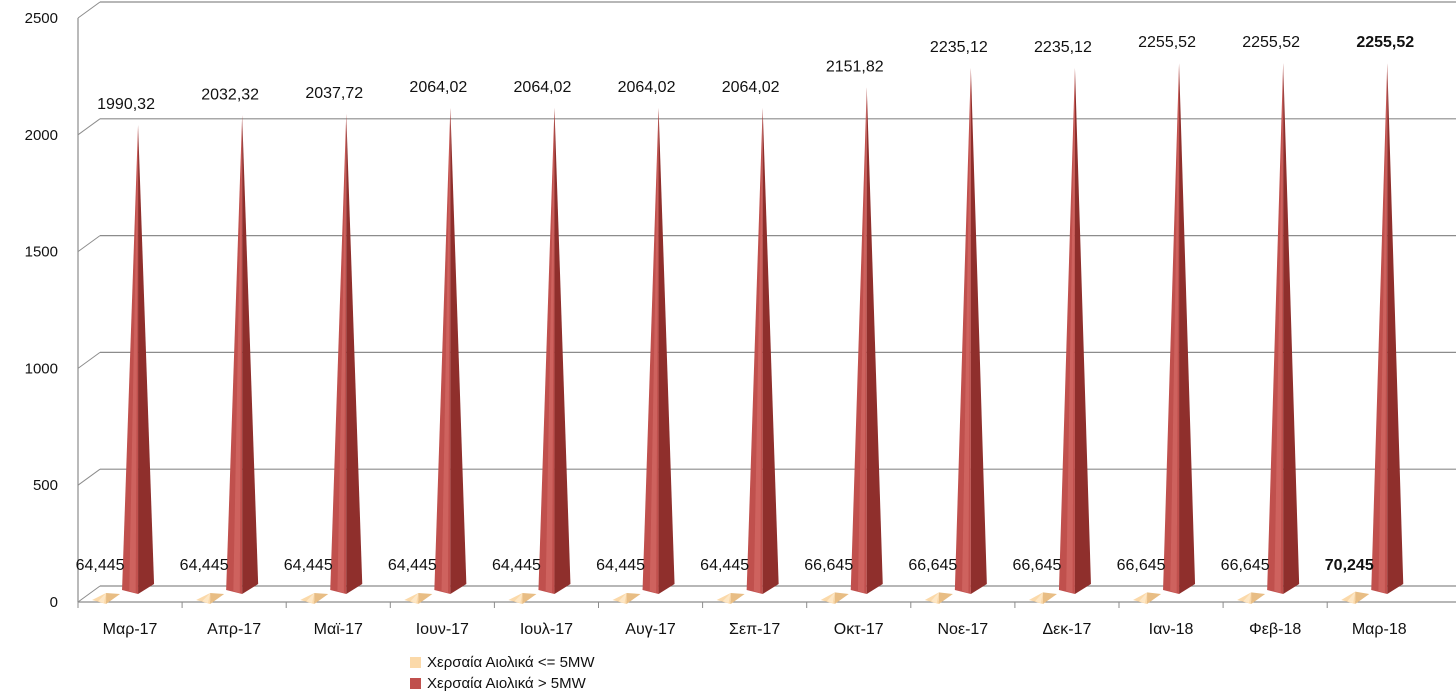 This screenshot has height=699, width=1456. I want to click on x-tick-label: Μαρ-17, so click(130, 629).